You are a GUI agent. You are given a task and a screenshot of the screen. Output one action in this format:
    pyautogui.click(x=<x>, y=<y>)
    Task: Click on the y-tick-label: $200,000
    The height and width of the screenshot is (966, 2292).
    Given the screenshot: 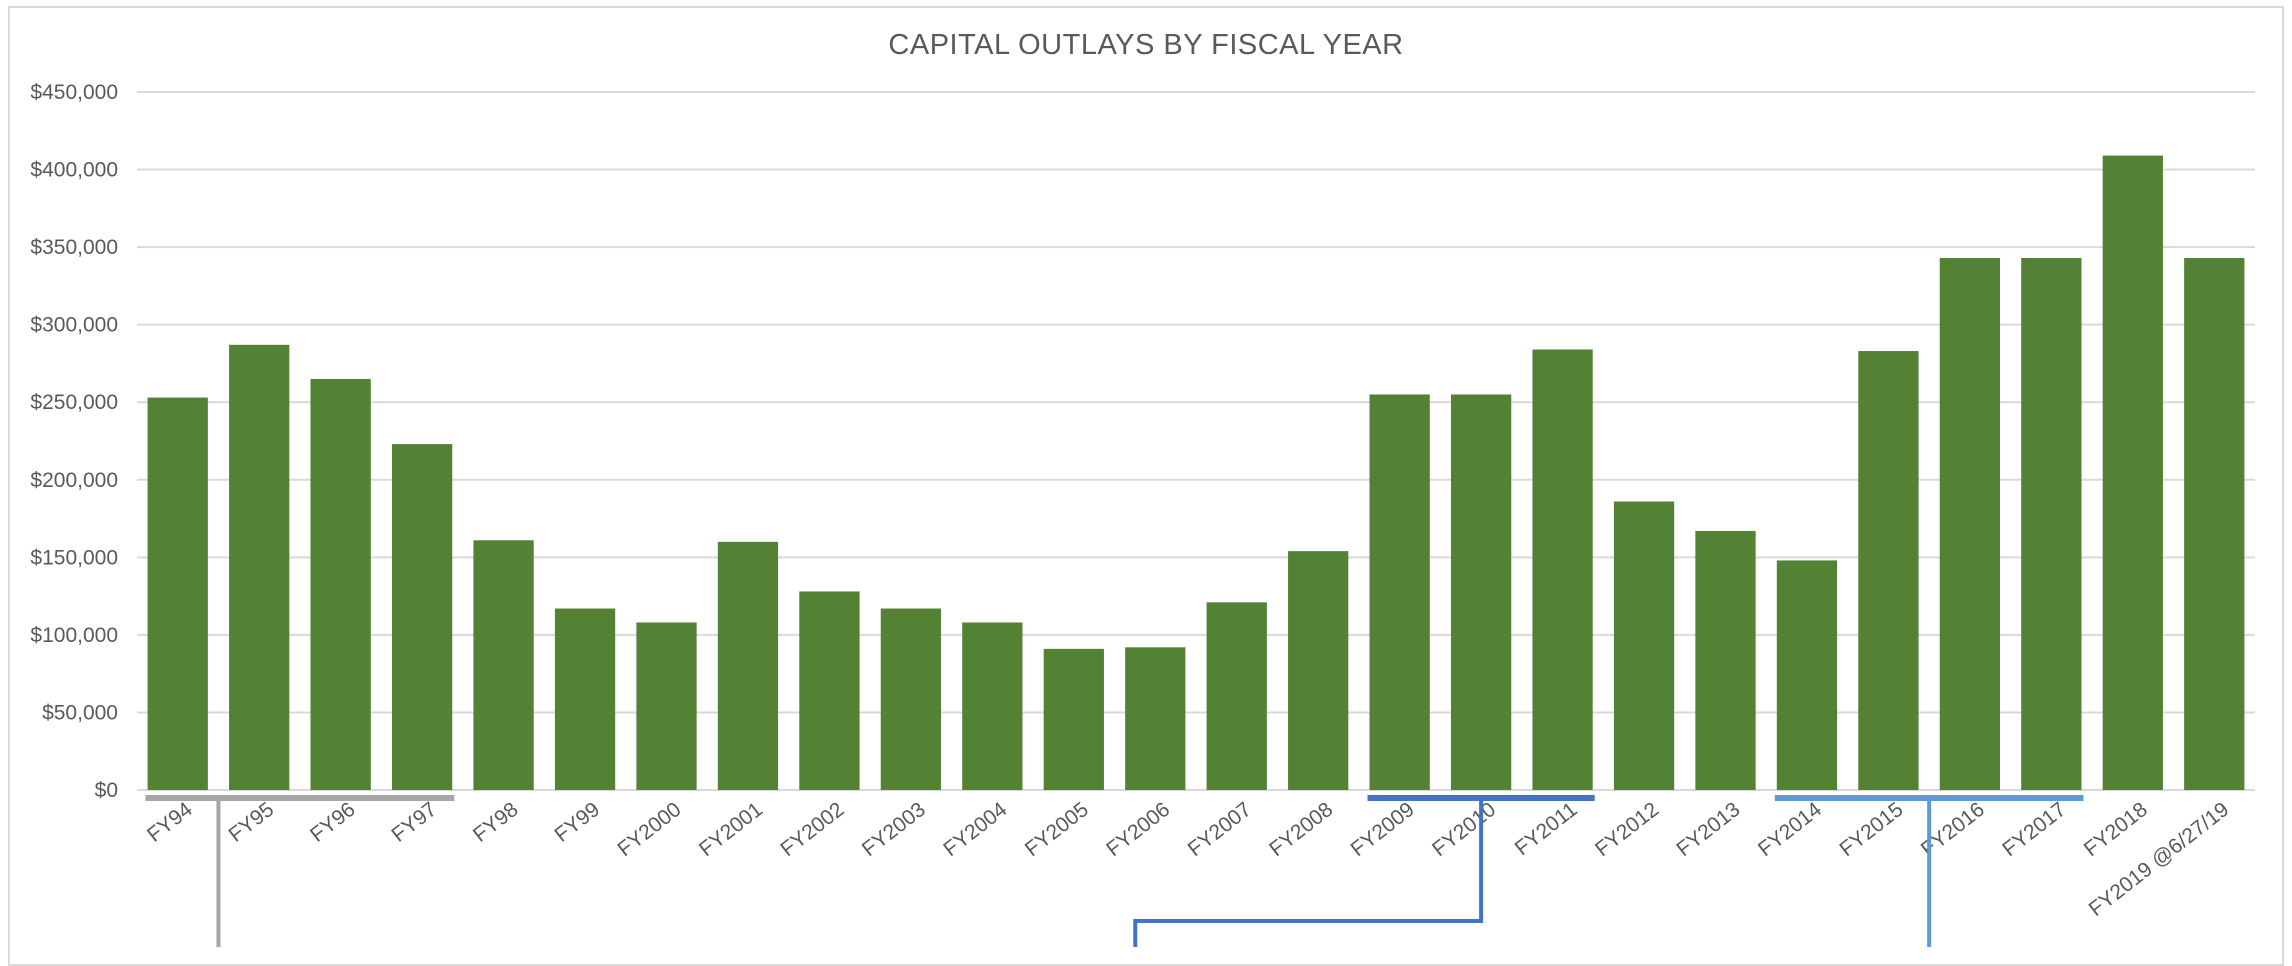 What is the action you would take?
    pyautogui.click(x=74, y=480)
    